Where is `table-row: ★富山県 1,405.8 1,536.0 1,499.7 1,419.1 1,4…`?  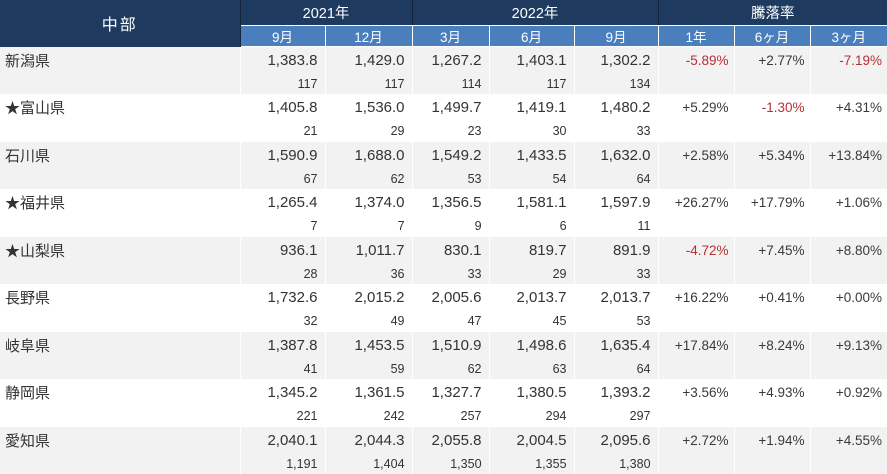 table-row: ★富山県 1,405.8 1,536.0 1,499.7 1,419.1 1,4… is located at coordinates (443, 107).